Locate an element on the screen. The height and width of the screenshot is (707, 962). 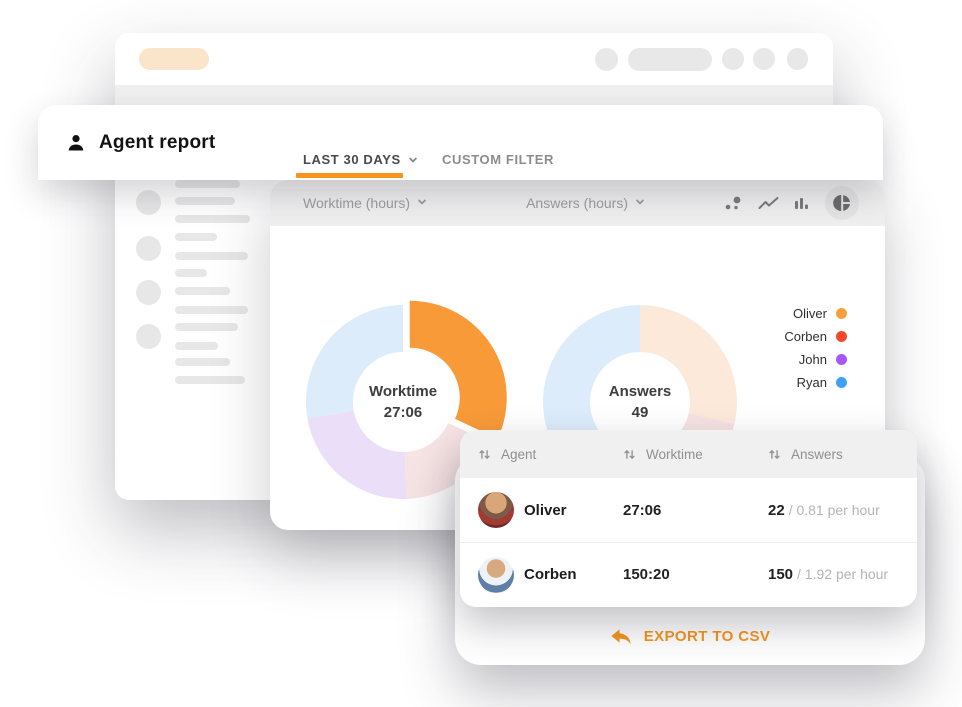
worktime-metric-dropdown: Worktime (hours) is located at coordinates (365, 203).